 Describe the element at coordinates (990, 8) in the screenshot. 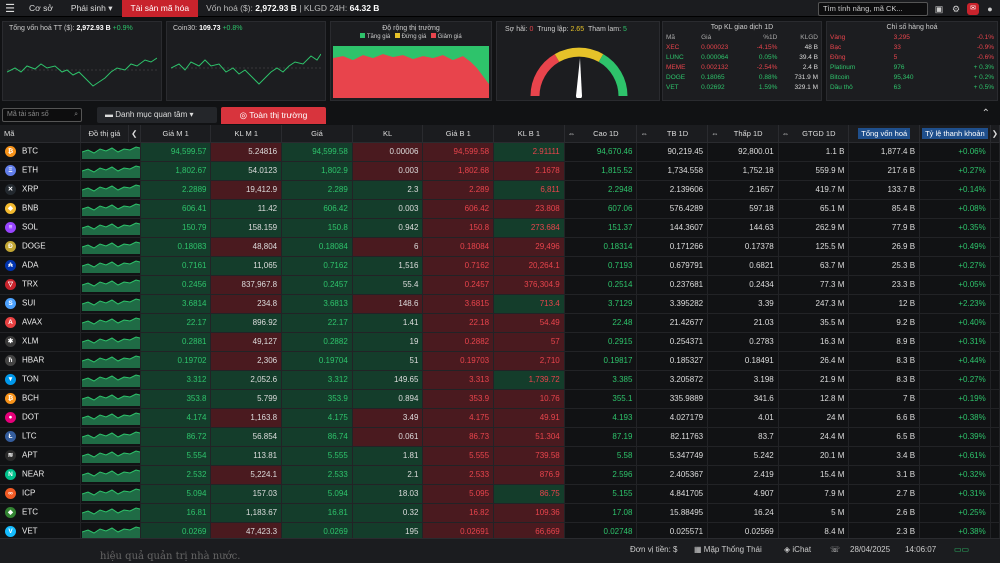

I see `user-icon: ●` at that location.